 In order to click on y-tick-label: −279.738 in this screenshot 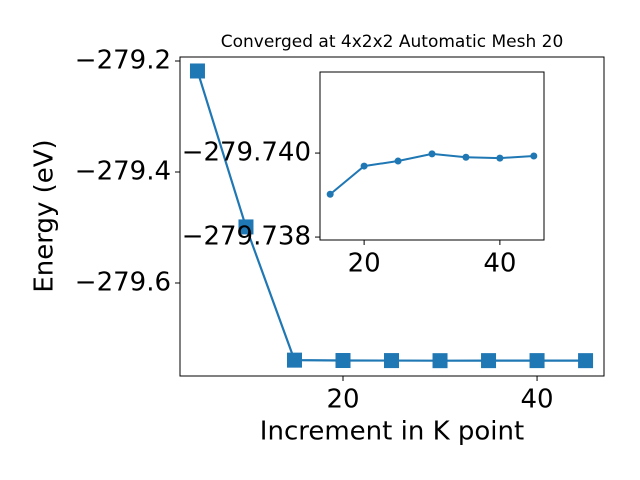, I will do `click(246, 237)`.